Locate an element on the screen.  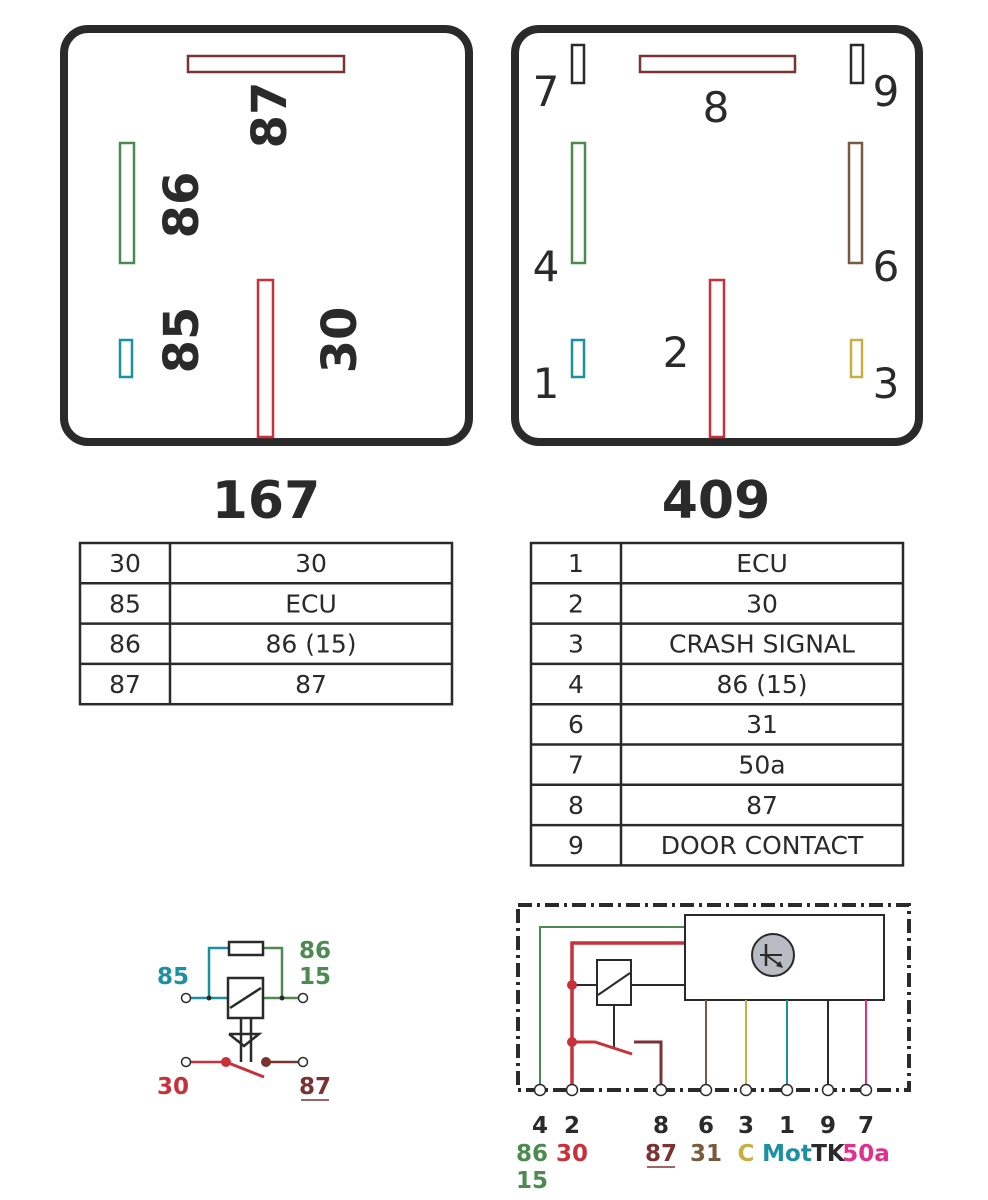
relay-167-pin-table: 30 30 85 ECU 86 86 (15) 87 87 is located at coordinates (266, 623).